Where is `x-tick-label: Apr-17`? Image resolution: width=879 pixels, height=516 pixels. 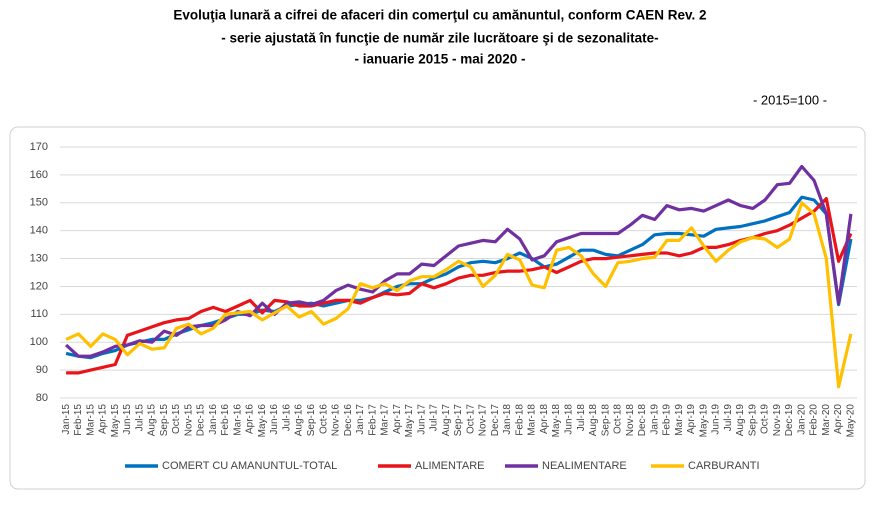
x-tick-label: Apr-17 is located at coordinates (397, 419).